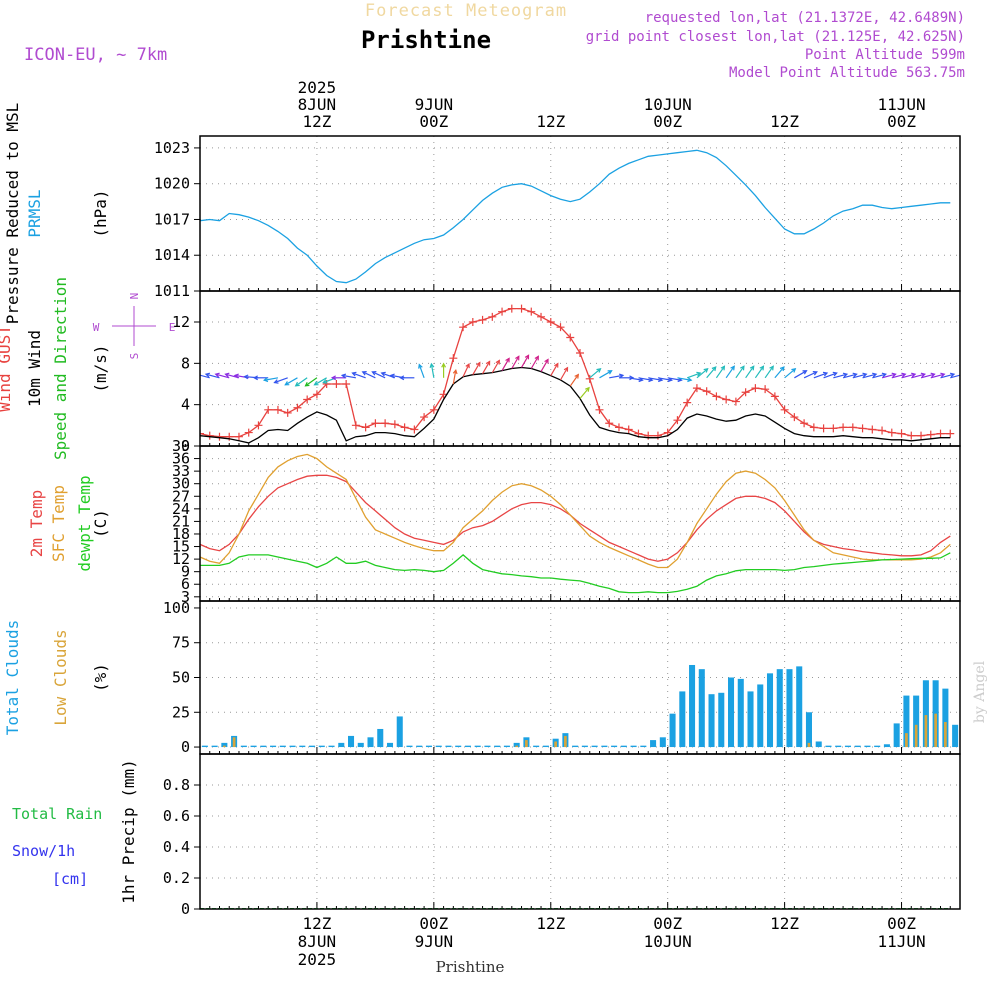  What do you see at coordinates (60, 368) in the screenshot?
I see `y-axis-label: Speed and Direction` at bounding box center [60, 368].